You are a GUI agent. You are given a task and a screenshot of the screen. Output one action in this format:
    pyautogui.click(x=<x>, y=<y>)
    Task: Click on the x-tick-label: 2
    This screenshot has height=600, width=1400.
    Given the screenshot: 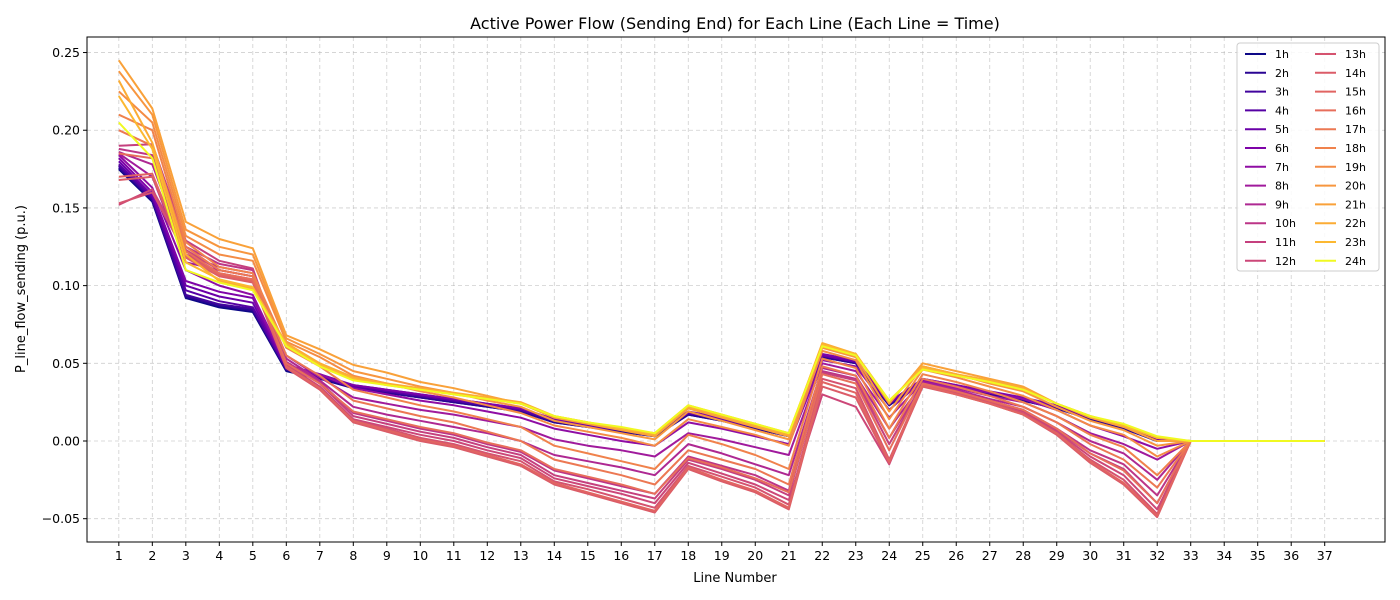 What is the action you would take?
    pyautogui.click(x=152, y=555)
    